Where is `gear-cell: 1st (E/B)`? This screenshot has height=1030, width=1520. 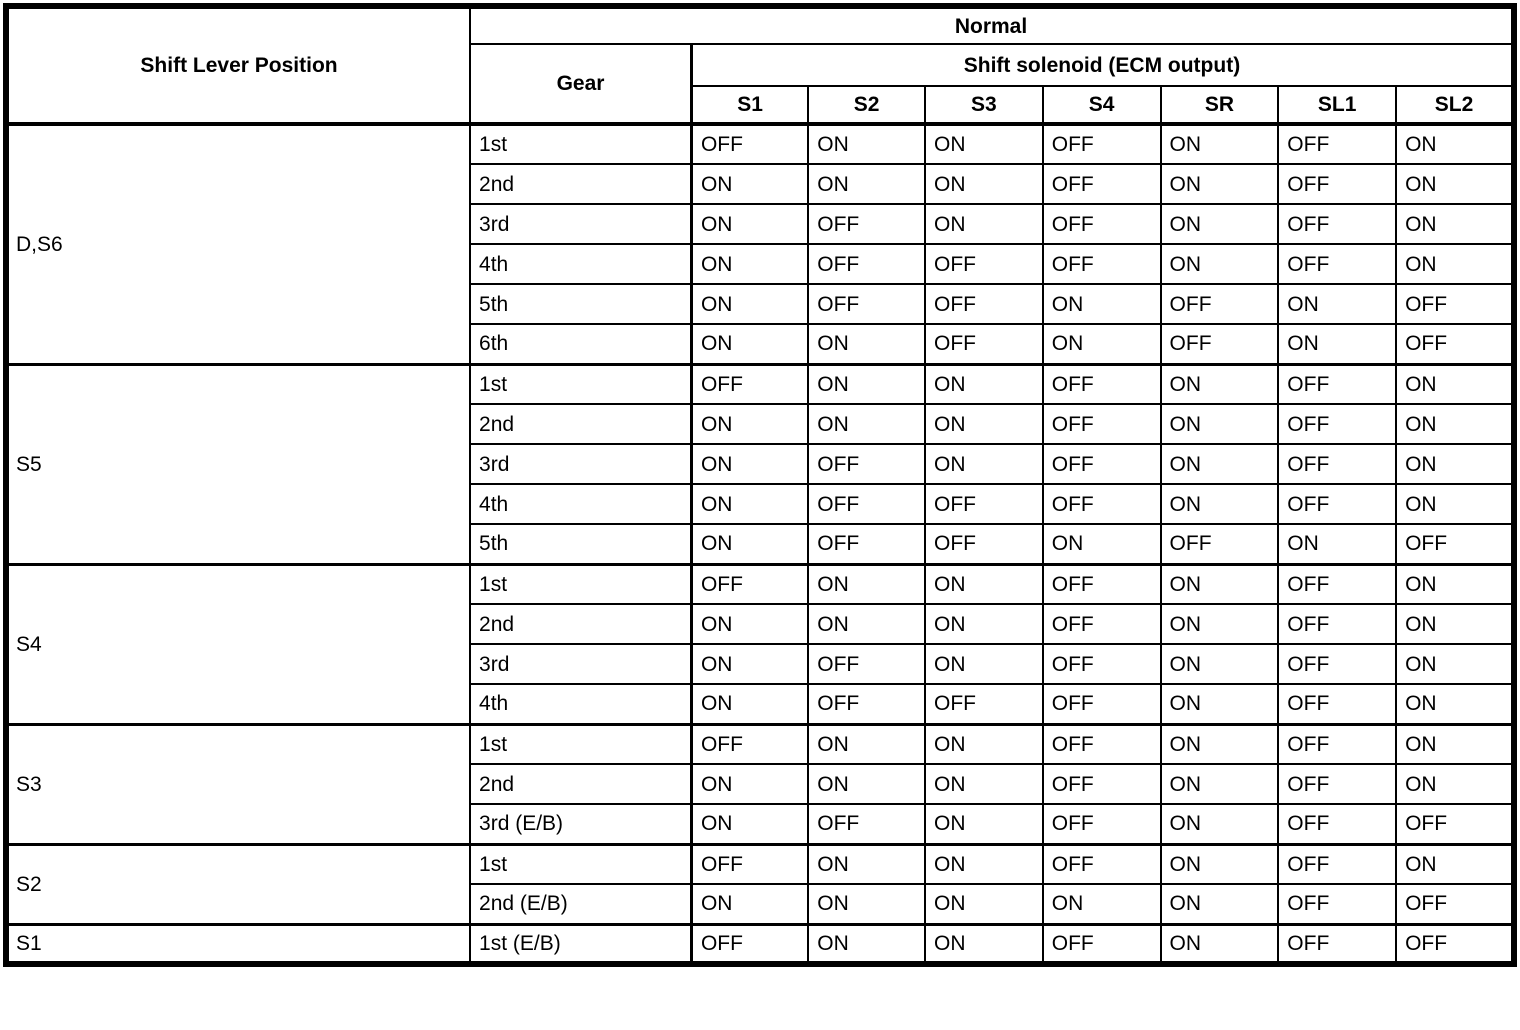 gear-cell: 1st (E/B) is located at coordinates (581, 943).